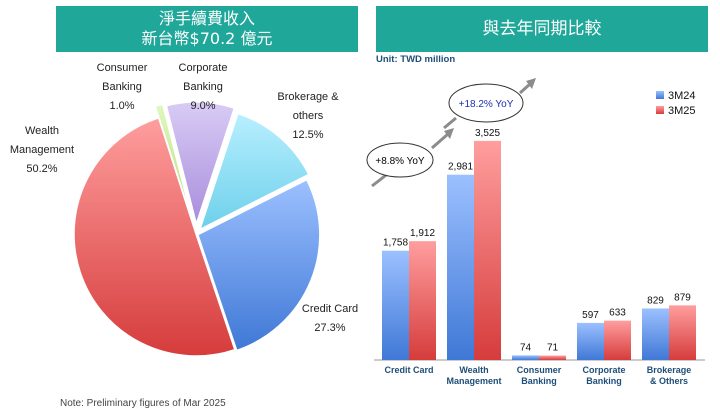  What do you see at coordinates (203, 87) in the screenshot?
I see `pie-label-corporate-banking: Corporate Banking 9.0%` at bounding box center [203, 87].